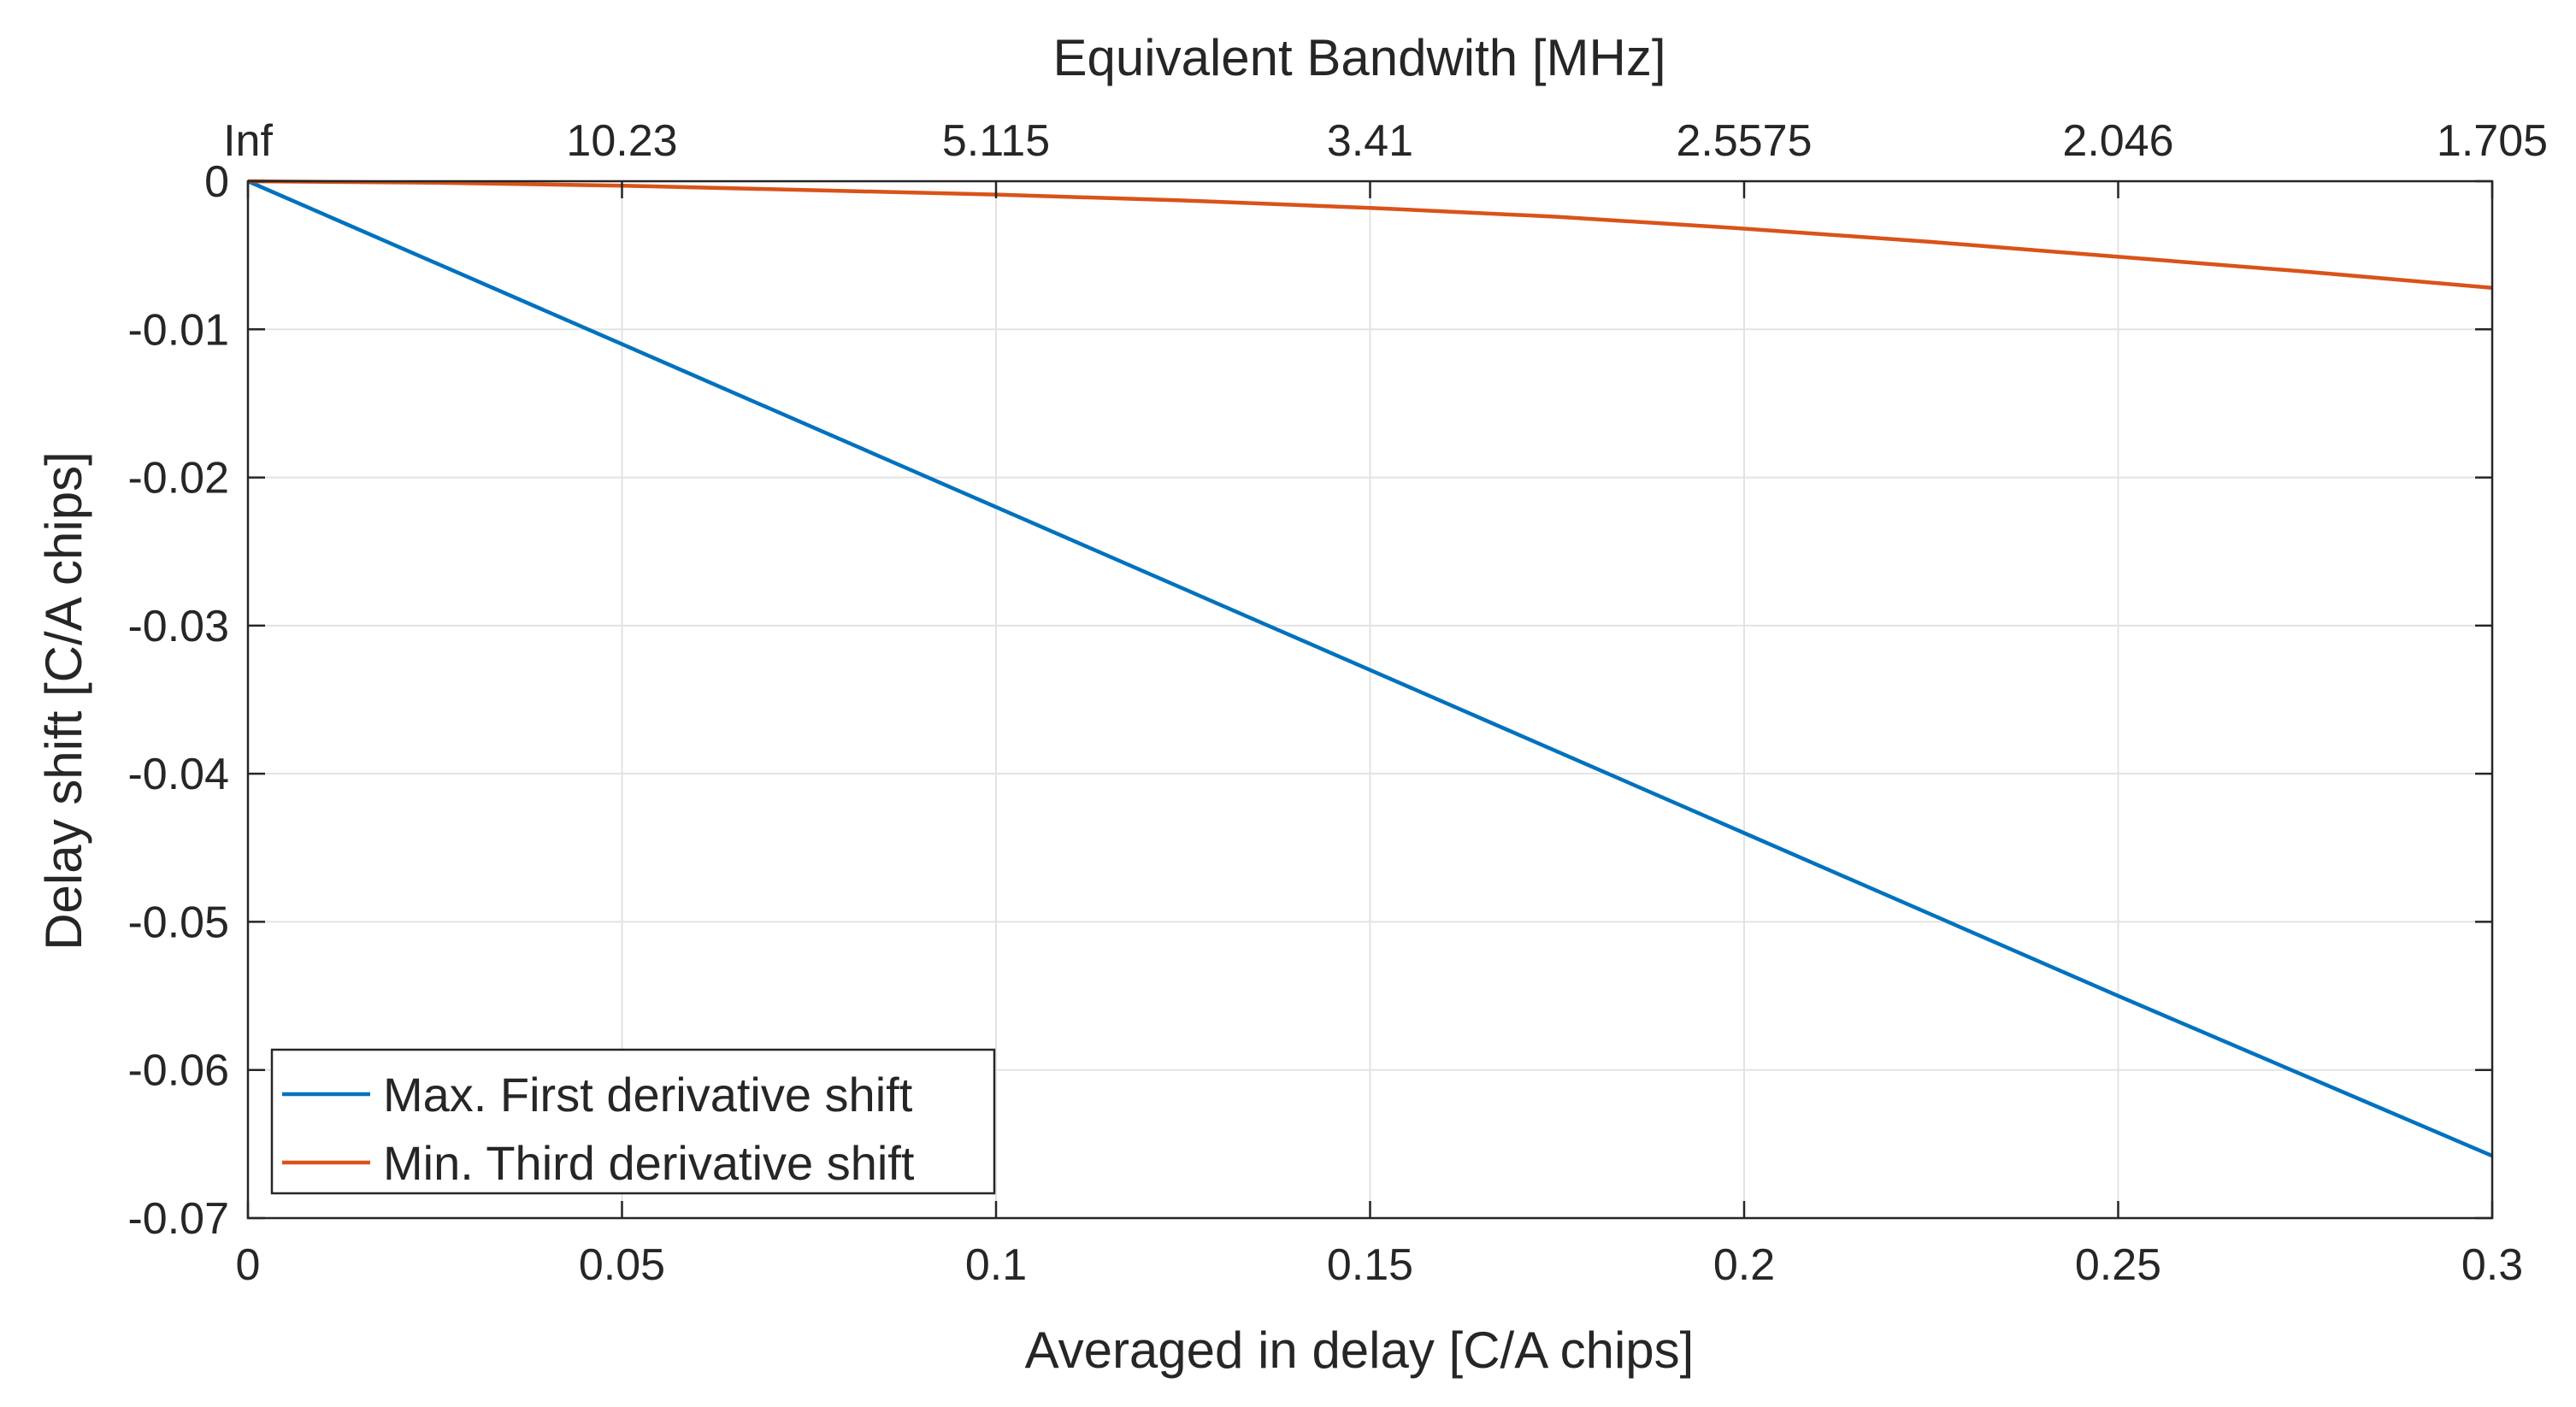  Describe the element at coordinates (1744, 141) in the screenshot. I see `top-tick-label: 2.5575` at that location.